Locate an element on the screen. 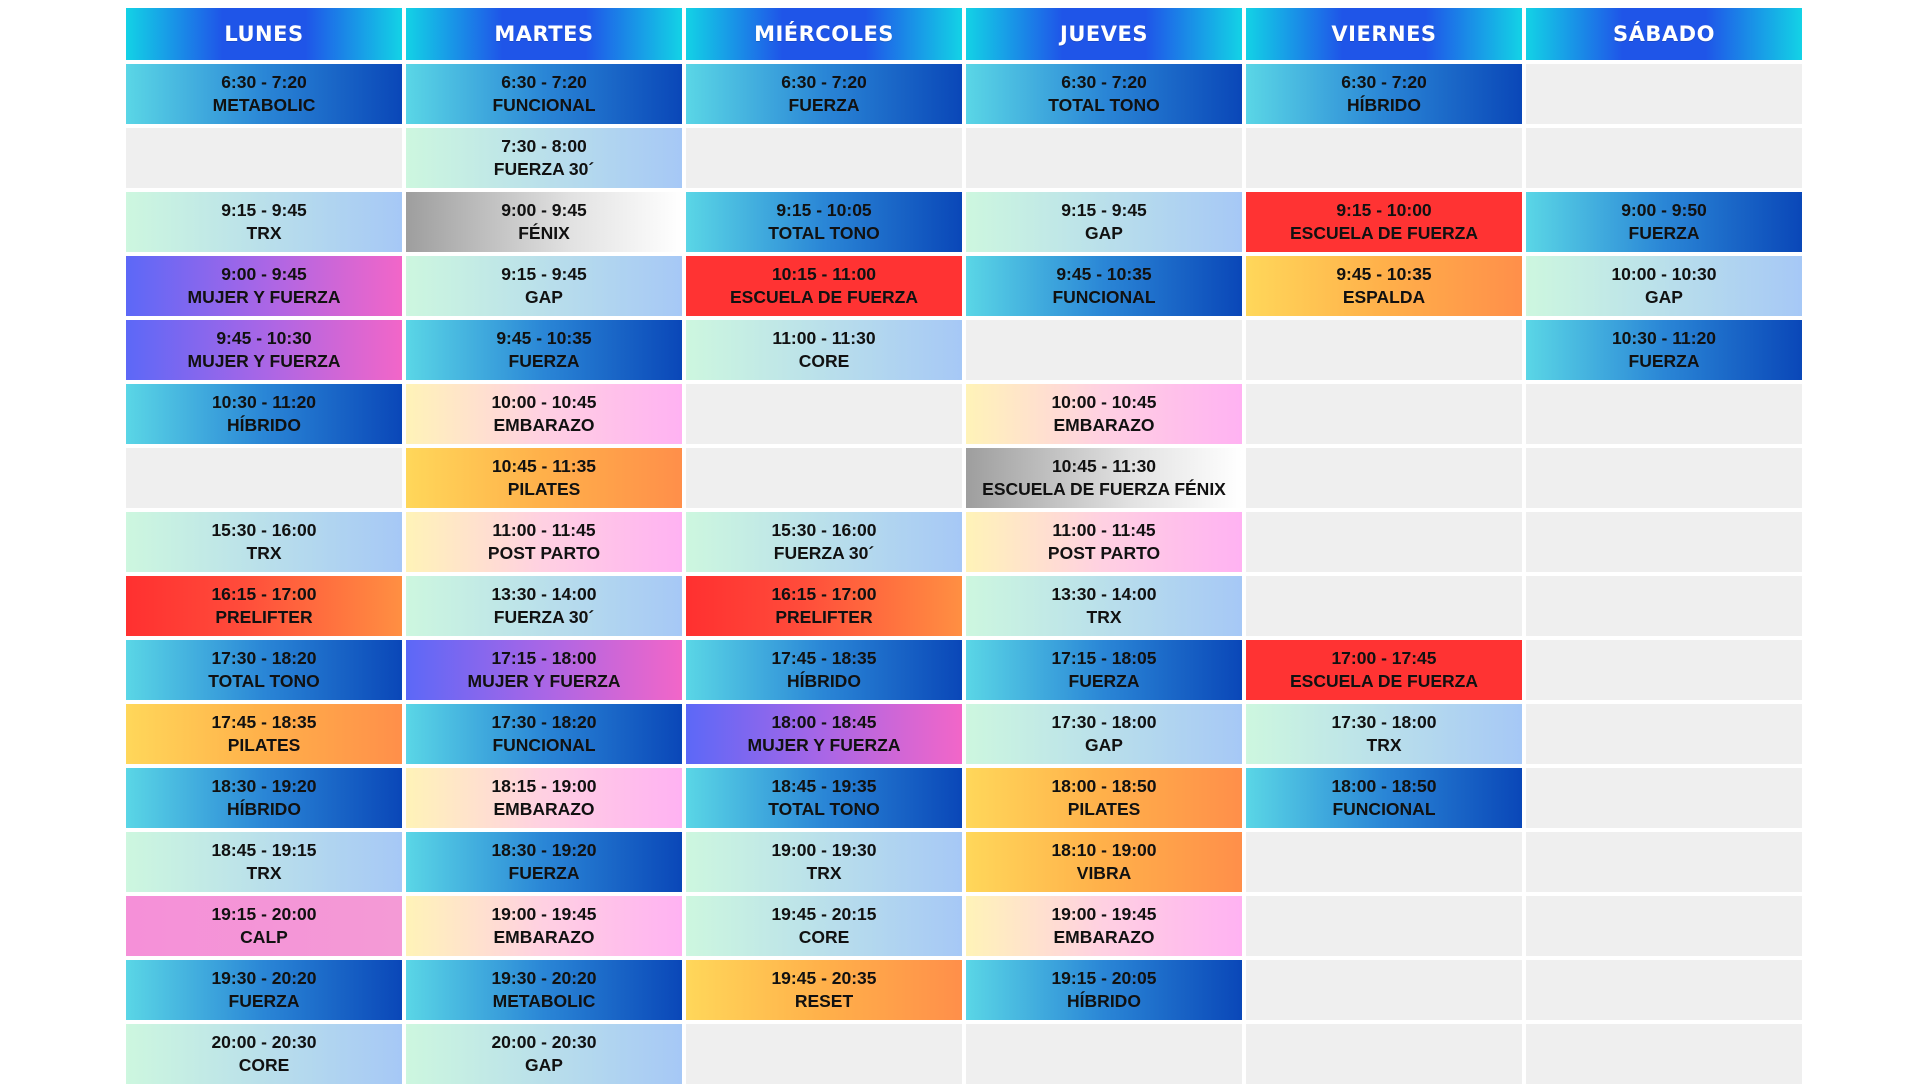  class-name: ESPALDA is located at coordinates (1384, 297).